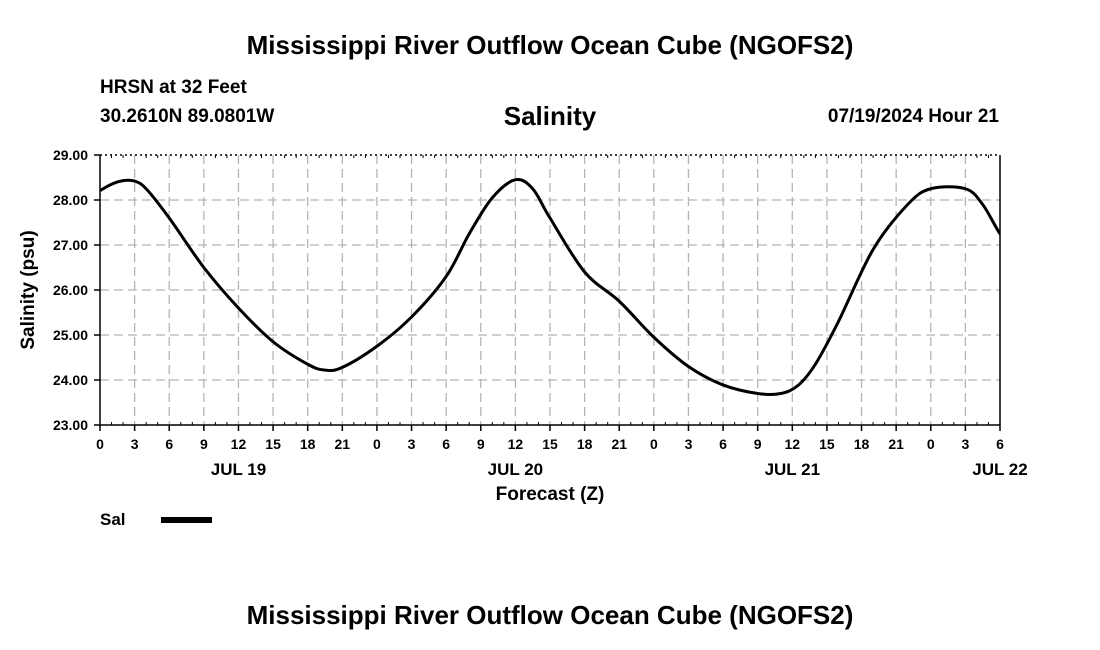 The width and height of the screenshot is (1100, 650). Describe the element at coordinates (173, 87) in the screenshot. I see `station-label: HRSN at 32 Feet` at that location.